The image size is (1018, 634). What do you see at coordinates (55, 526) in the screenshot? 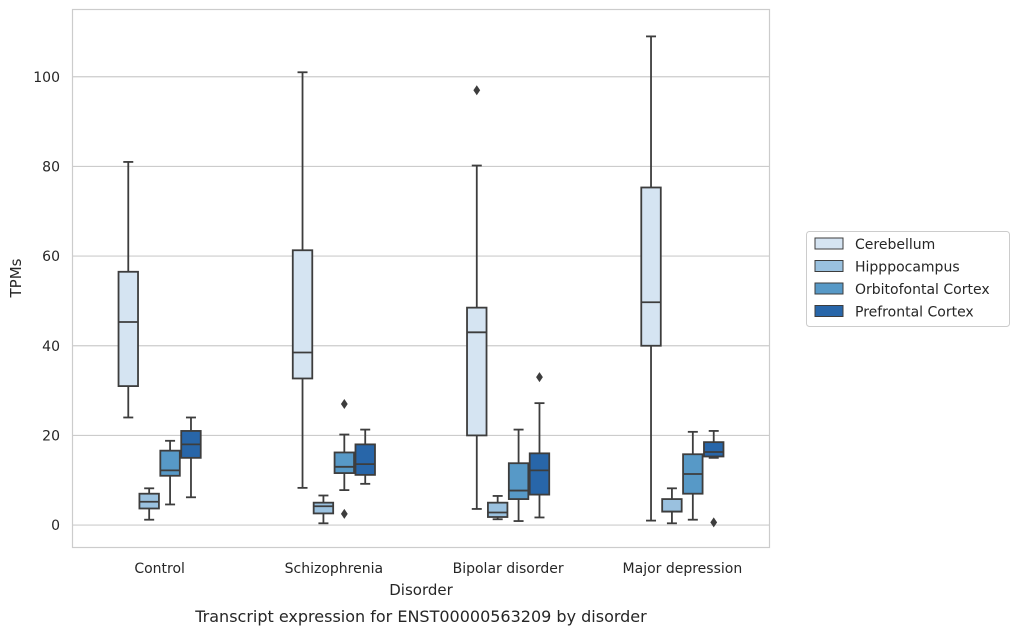
I see `y-tick-label-0: 0` at bounding box center [55, 526].